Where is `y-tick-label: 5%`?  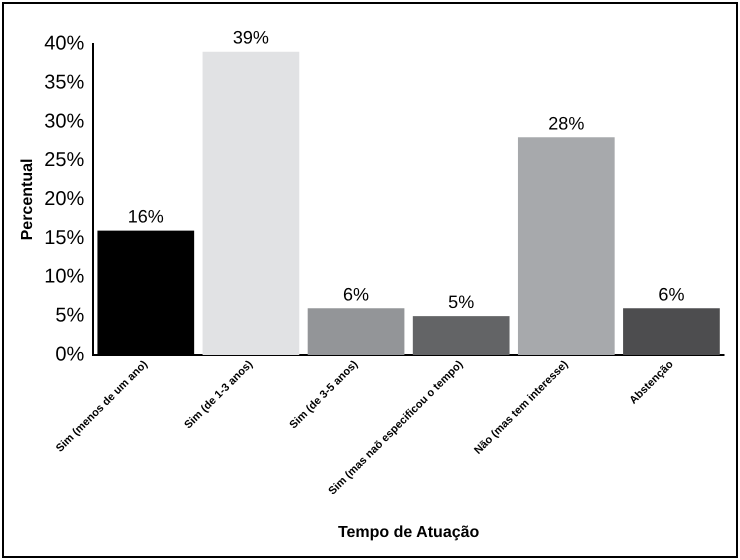
y-tick-label: 5% is located at coordinates (69, 315).